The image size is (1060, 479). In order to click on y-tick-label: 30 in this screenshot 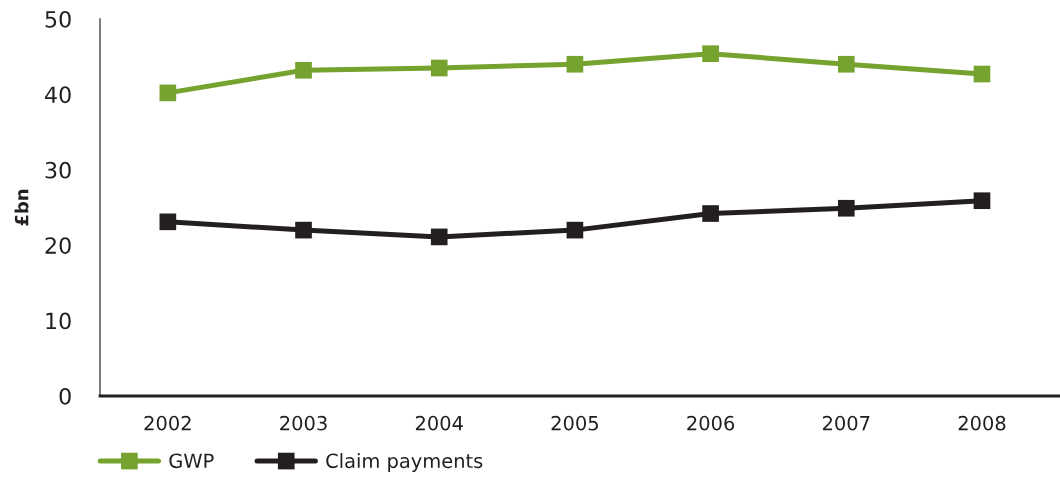, I will do `click(58, 170)`.